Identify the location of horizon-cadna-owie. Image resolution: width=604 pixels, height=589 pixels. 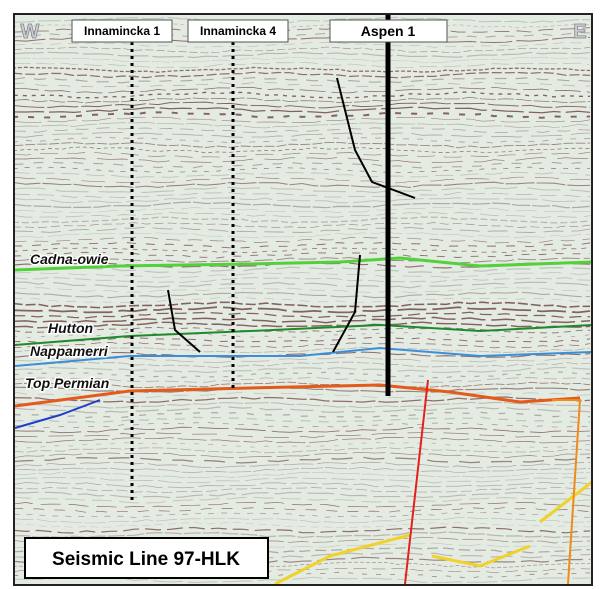
(303, 264).